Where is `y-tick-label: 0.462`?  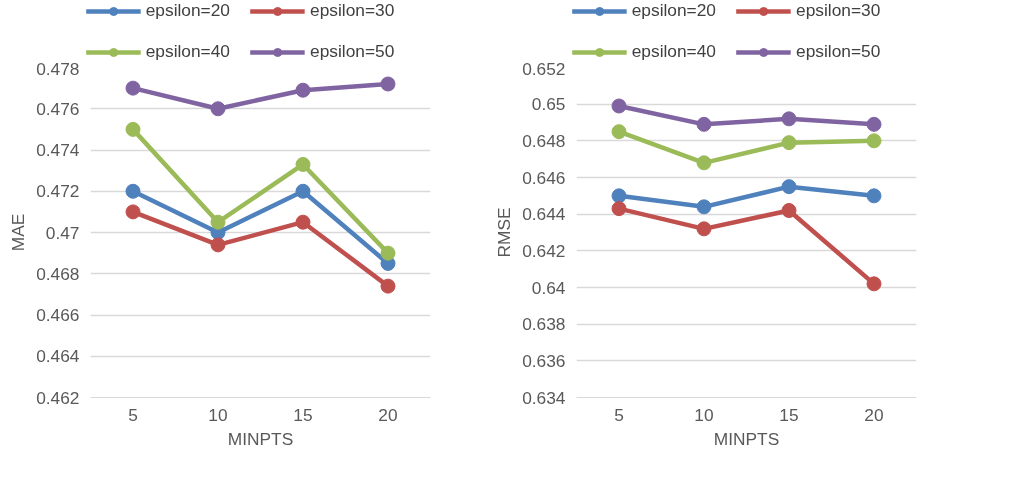 y-tick-label: 0.462 is located at coordinates (58, 397).